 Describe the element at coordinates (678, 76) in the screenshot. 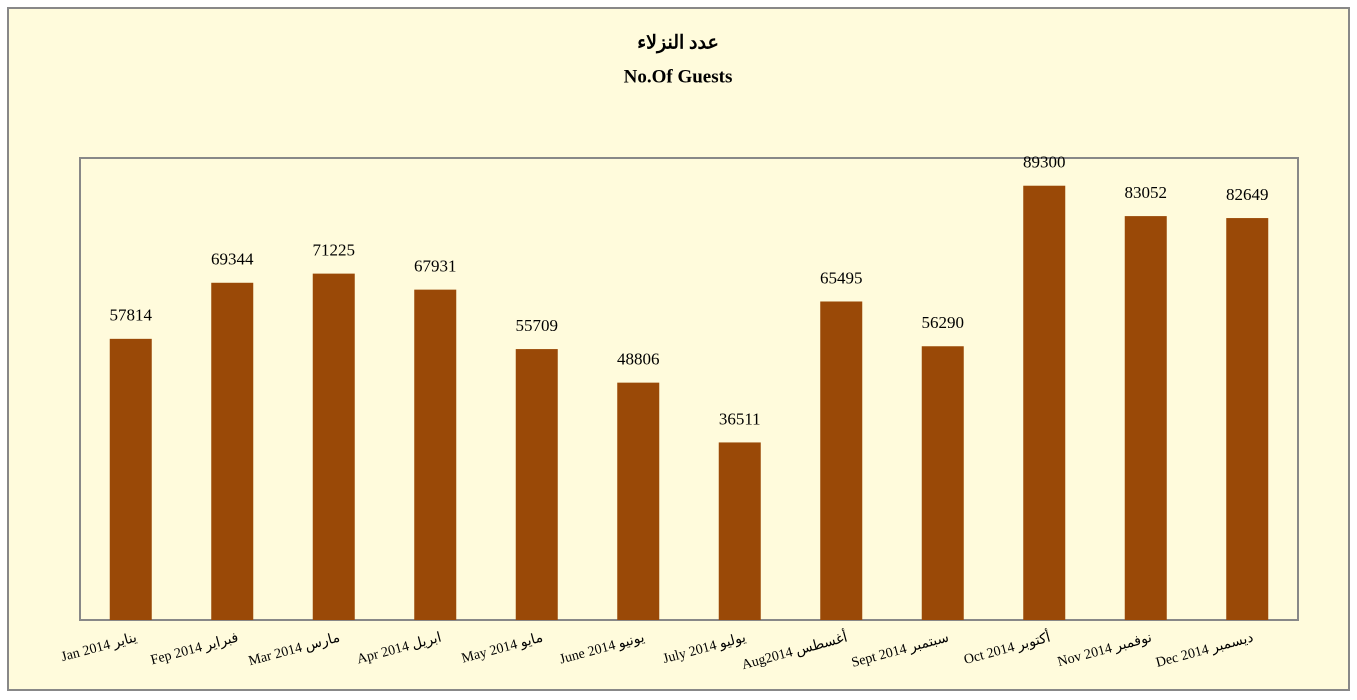

I see `chart-subtitle: No.Of Guests` at that location.